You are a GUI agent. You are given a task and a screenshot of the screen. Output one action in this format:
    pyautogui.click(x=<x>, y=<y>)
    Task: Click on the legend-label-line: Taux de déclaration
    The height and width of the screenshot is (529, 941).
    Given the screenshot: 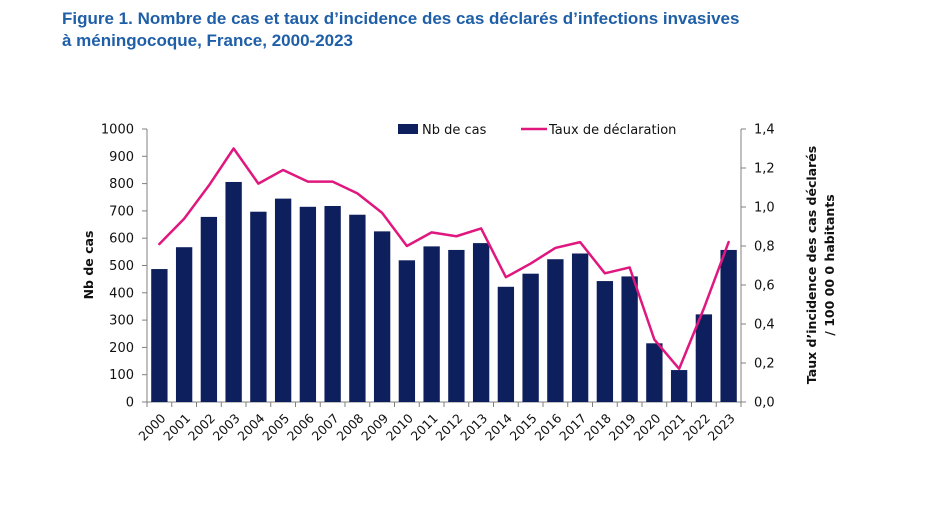 What is the action you would take?
    pyautogui.click(x=612, y=130)
    